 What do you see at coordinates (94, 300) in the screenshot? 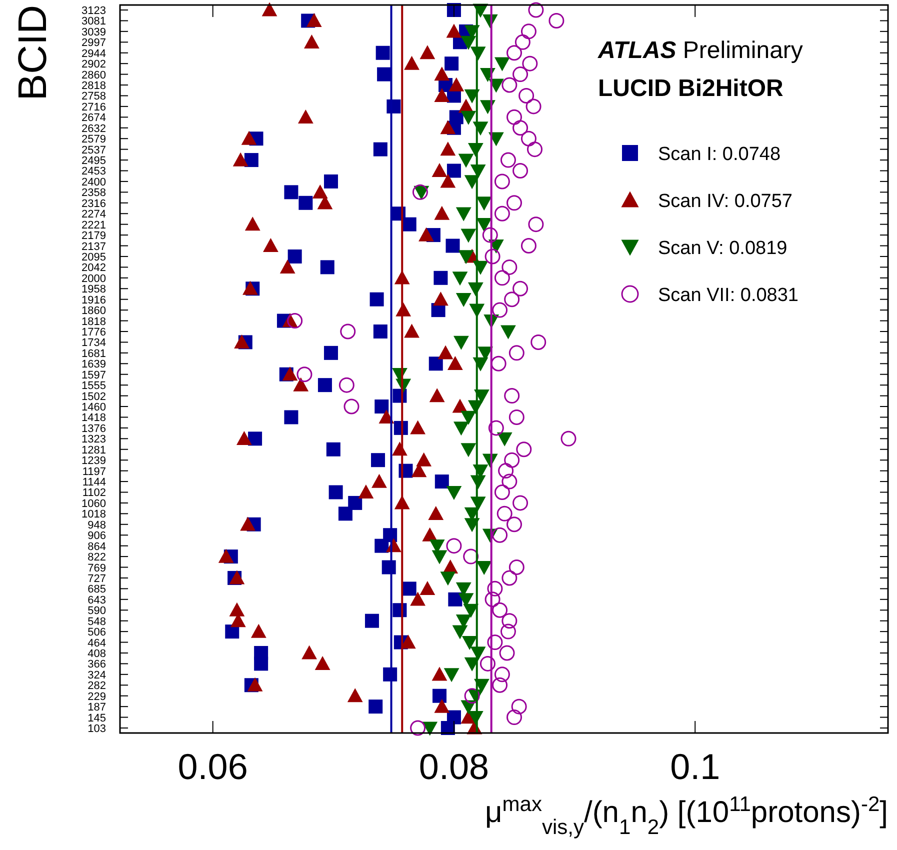
I see `y-tick-label: 1916` at bounding box center [94, 300].